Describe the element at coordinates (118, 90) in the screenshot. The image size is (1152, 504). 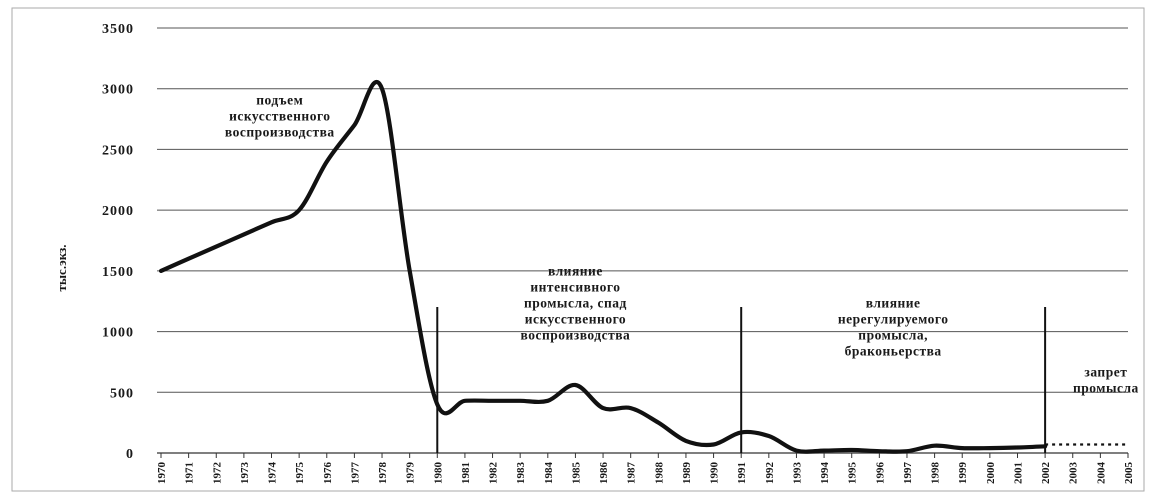
I see `y-tick-label: 3000` at that location.